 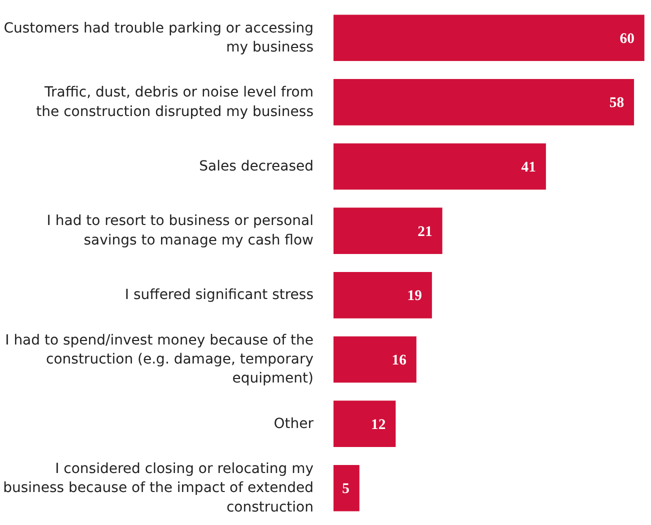 What do you see at coordinates (627, 38) in the screenshot?
I see `data-label: 60` at bounding box center [627, 38].